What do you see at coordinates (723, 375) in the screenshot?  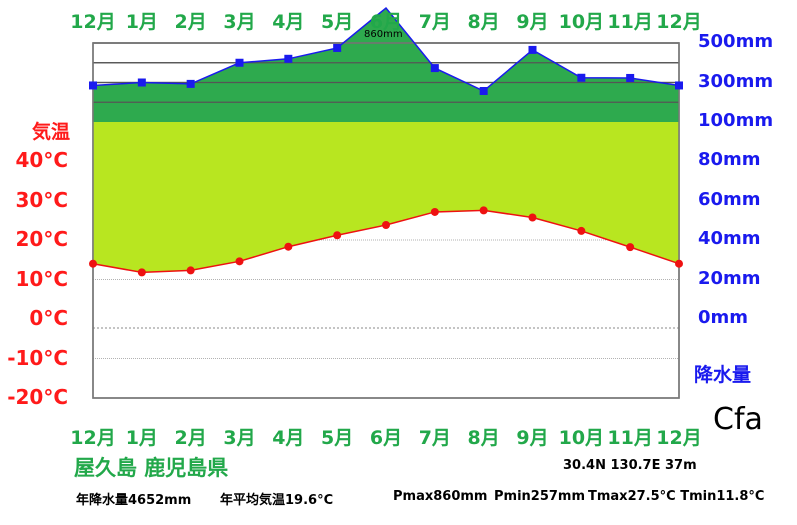 I see `precipitation-axis-title: 降水量` at bounding box center [723, 375].